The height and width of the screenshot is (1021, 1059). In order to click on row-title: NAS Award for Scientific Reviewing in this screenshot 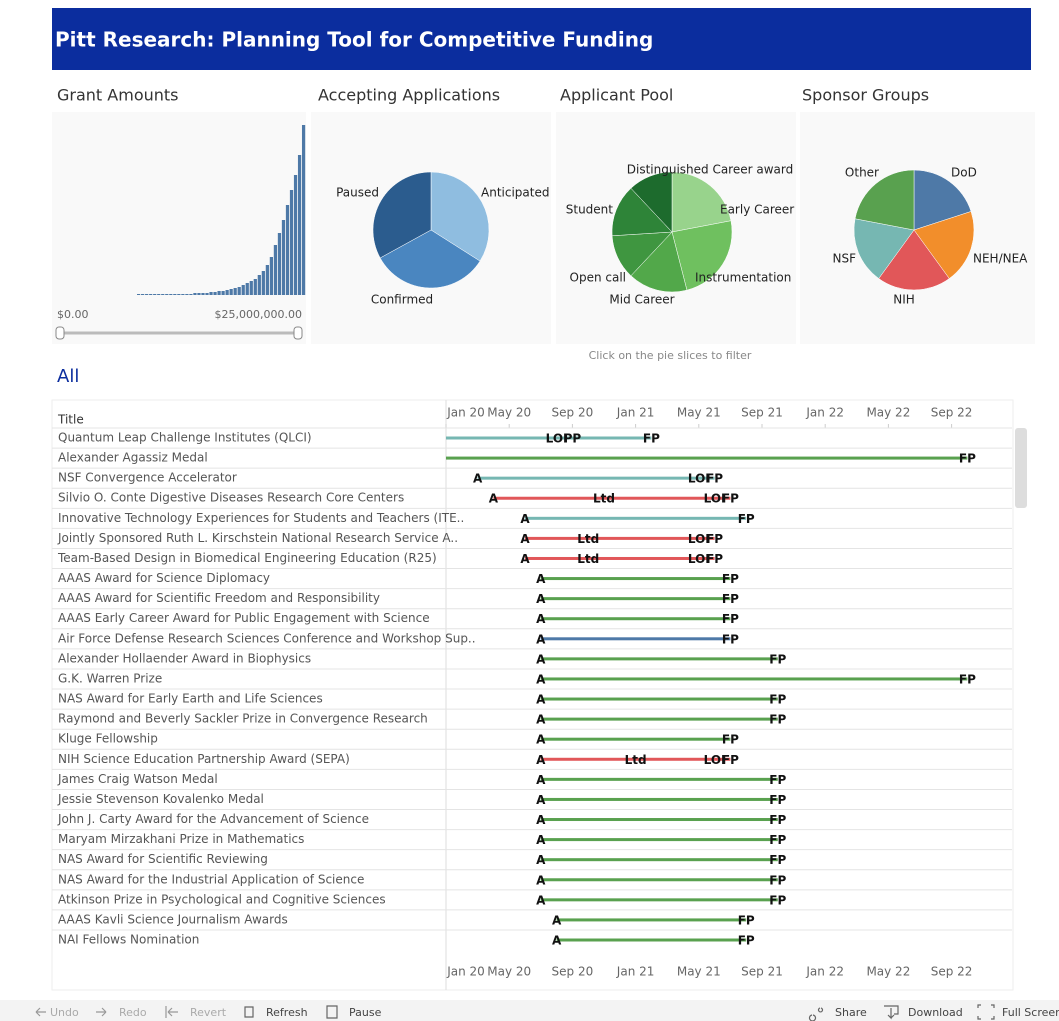, I will do `click(163, 859)`.